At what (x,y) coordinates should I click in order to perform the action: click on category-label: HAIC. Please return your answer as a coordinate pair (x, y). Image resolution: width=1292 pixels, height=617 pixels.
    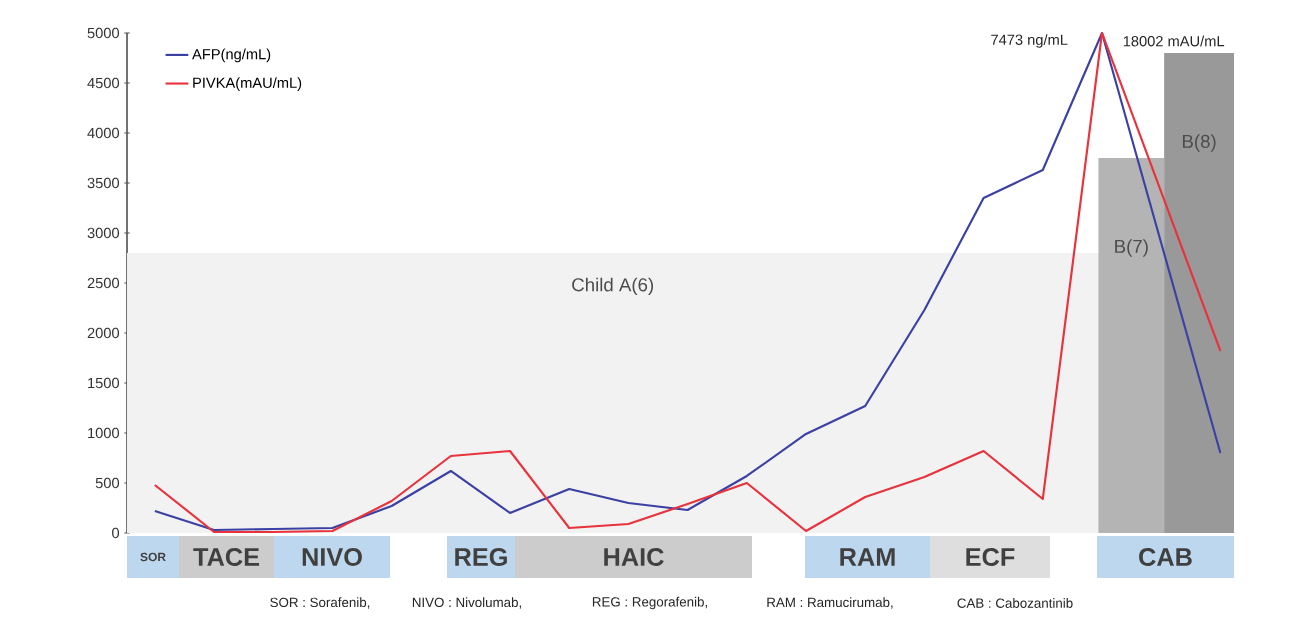
    Looking at the image, I should click on (634, 557).